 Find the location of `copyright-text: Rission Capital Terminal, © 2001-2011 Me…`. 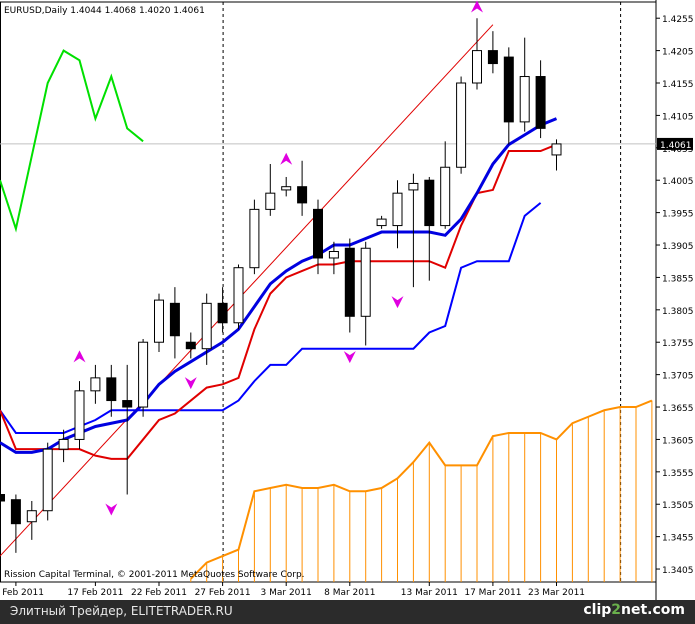

copyright-text: Rission Capital Terminal, © 2001-2011 Me… is located at coordinates (154, 575).